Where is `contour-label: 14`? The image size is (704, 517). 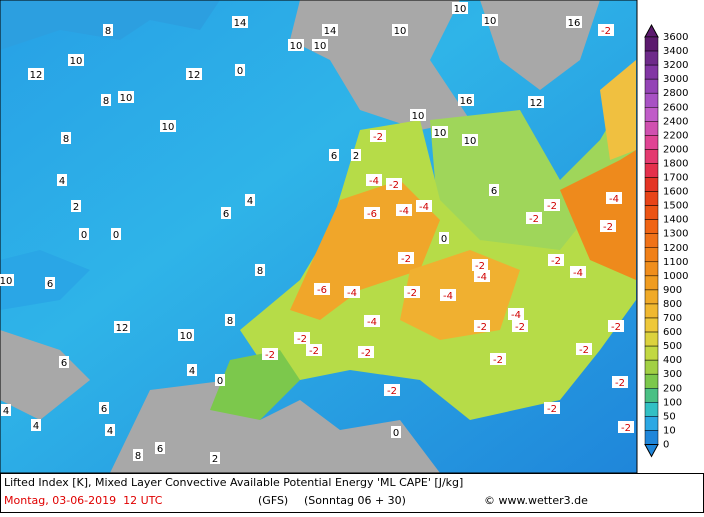 contour-label: 14 is located at coordinates (240, 23).